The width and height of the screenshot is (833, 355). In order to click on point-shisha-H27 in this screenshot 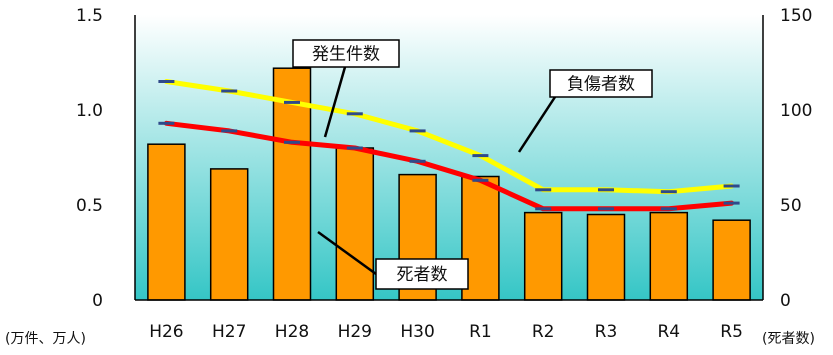, I will do `click(229, 131)`.